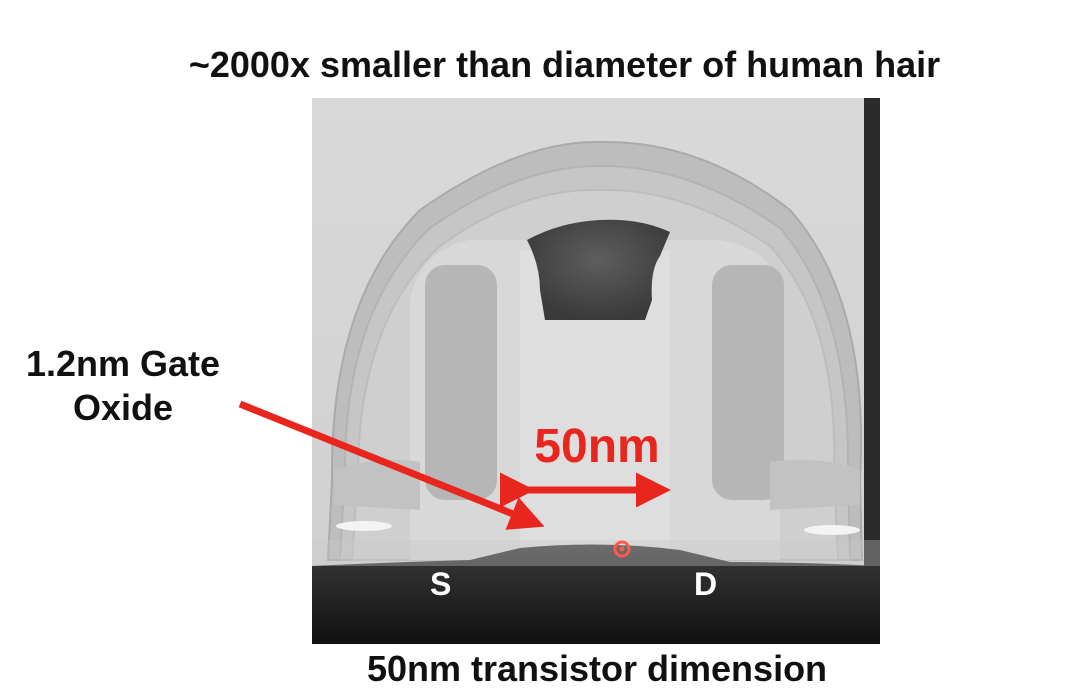  I want to click on gate-oxide-band, so click(596, 553).